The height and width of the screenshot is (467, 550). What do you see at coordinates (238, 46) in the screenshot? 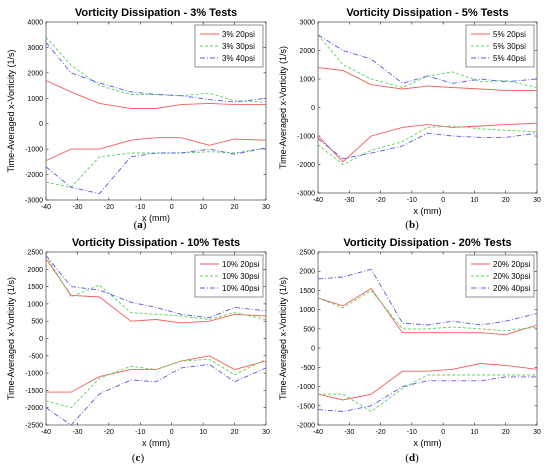
I see `legend-label: 3% 30psi` at bounding box center [238, 46].